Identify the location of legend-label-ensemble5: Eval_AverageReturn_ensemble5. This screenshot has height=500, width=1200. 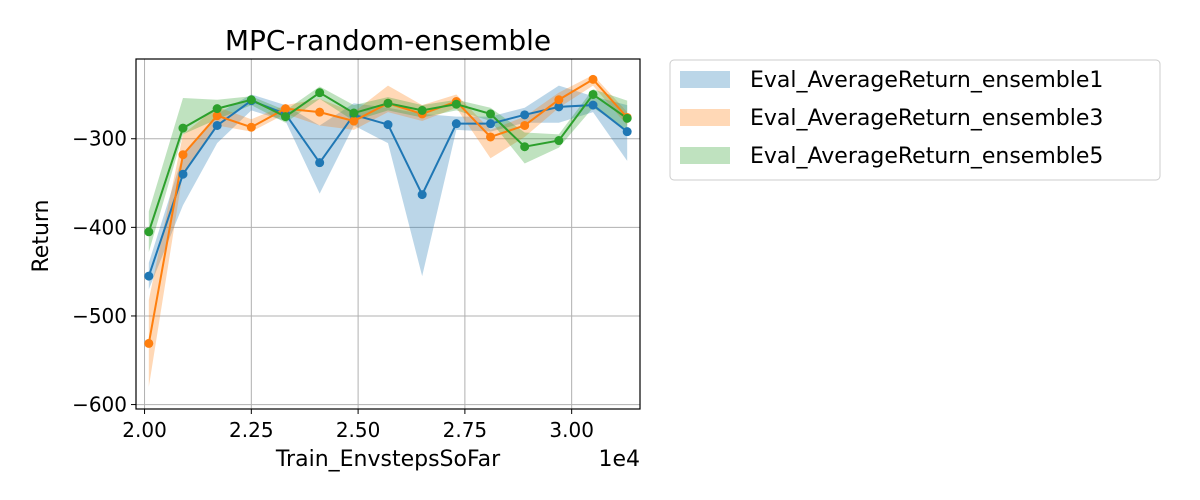
(926, 156).